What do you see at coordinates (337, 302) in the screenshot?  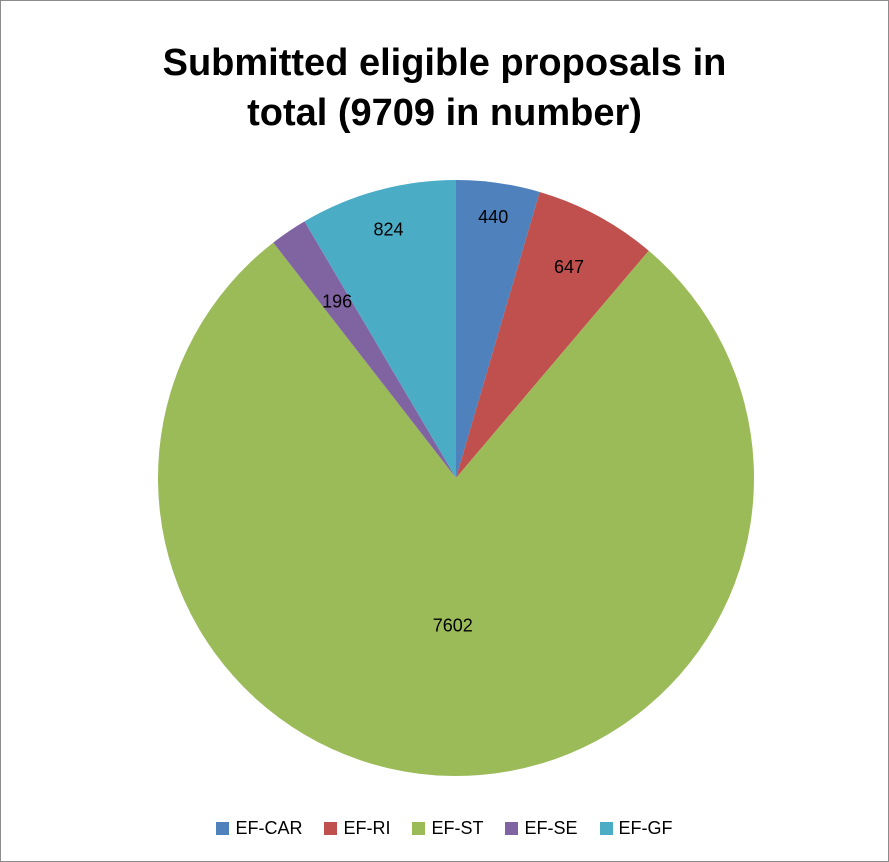 I see `data-label-ef-se: 196` at bounding box center [337, 302].